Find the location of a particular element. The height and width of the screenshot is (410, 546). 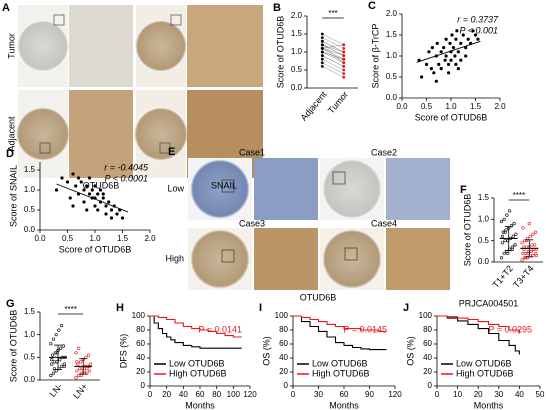

y-tick-label: 100 is located at coordinates (139, 315).